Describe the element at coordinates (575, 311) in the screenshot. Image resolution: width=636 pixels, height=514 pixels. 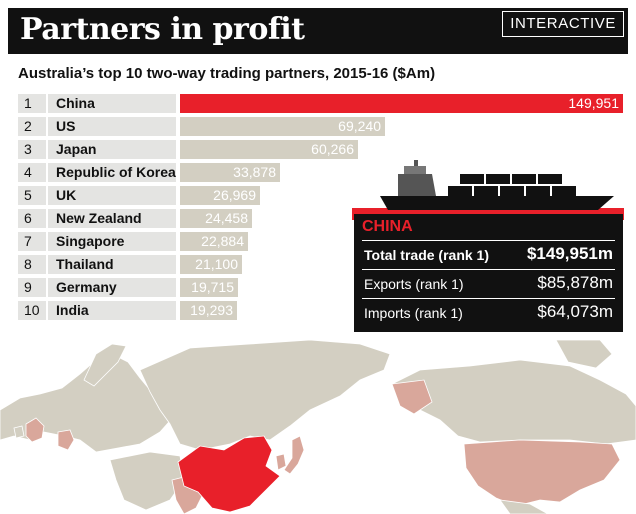
I see `info-value: $64,073m` at that location.